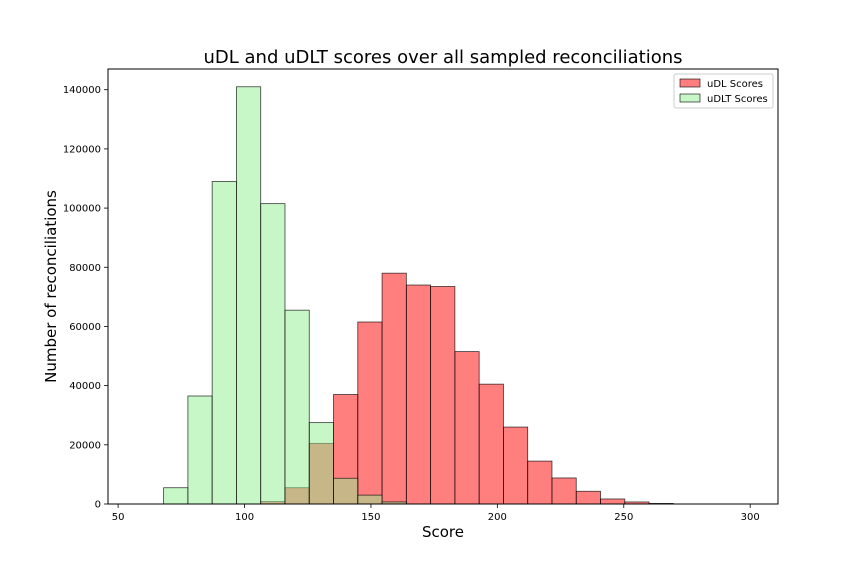 This screenshot has width=864, height=576. I want to click on y-tick-label: 120000, so click(82, 149).